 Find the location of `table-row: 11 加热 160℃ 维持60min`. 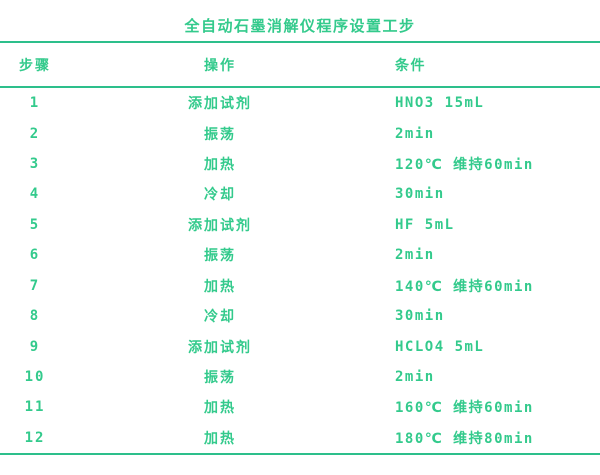

table-row: 11 加热 160℃ 维持60min is located at coordinates (300, 407).